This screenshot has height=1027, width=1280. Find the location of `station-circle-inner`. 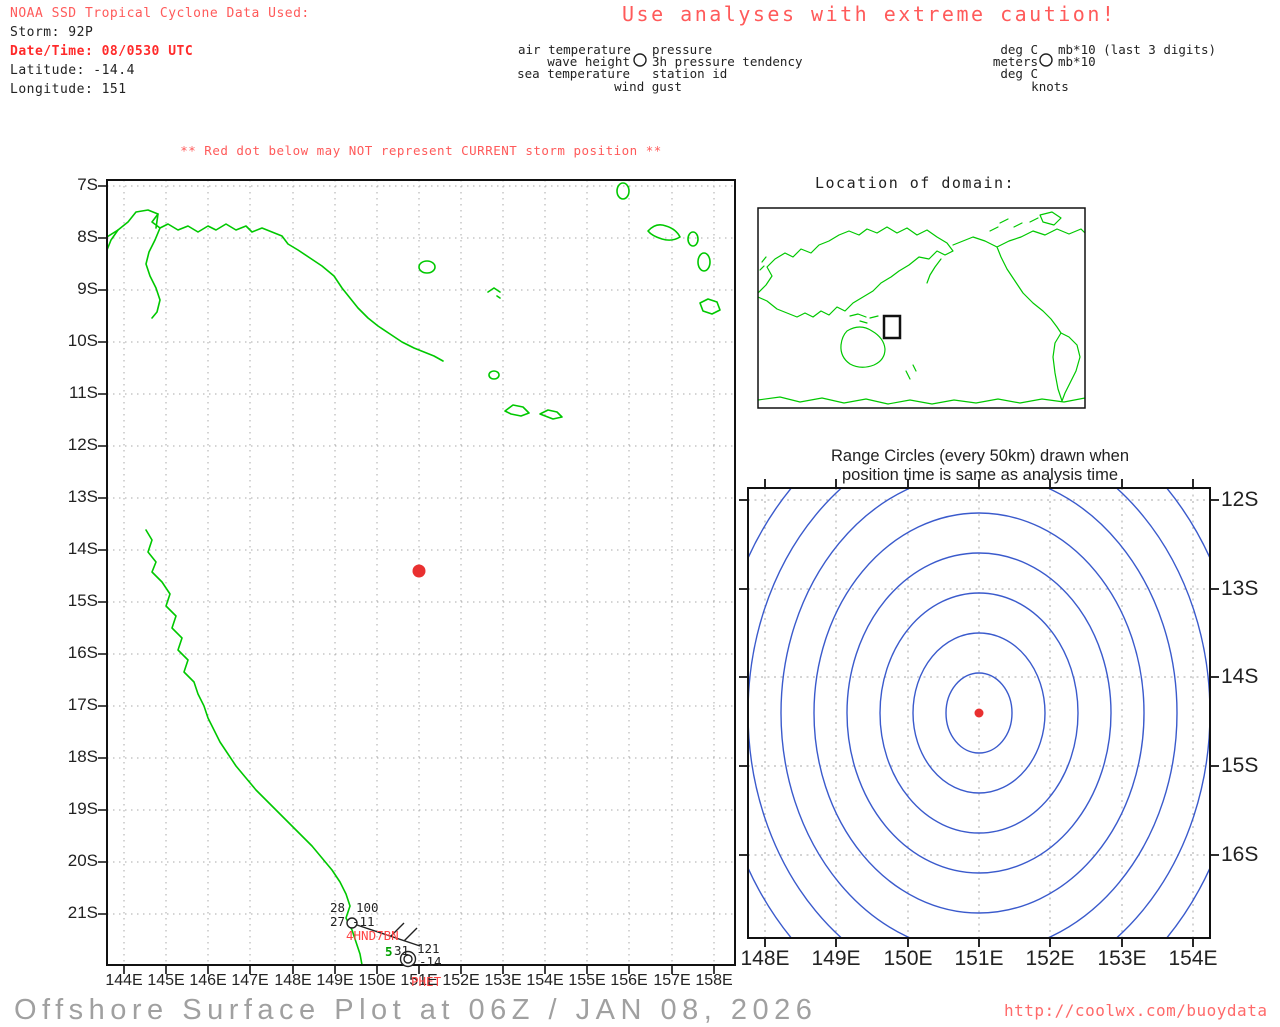

station-circle-inner is located at coordinates (408, 959).